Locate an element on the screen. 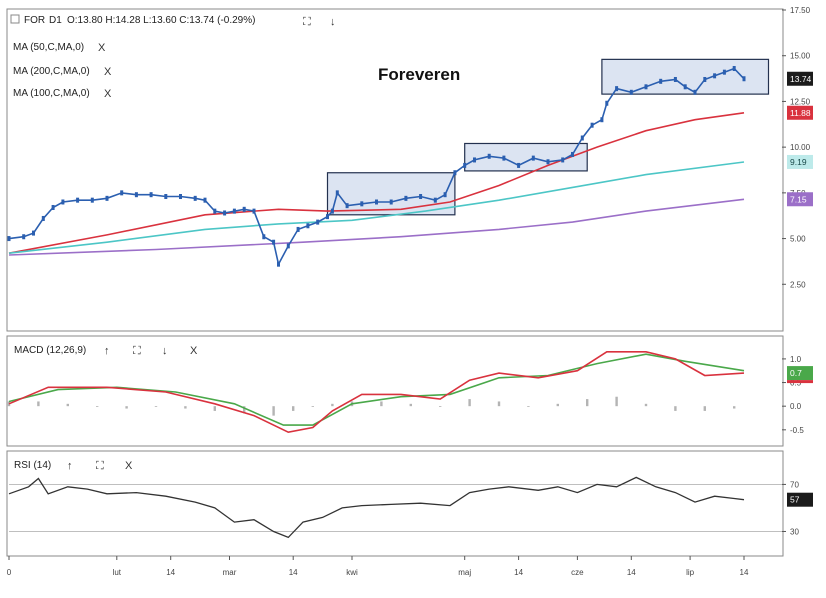 Image resolution: width=826 pixels, height=598 pixels. macd-line is located at coordinates (376, 392).